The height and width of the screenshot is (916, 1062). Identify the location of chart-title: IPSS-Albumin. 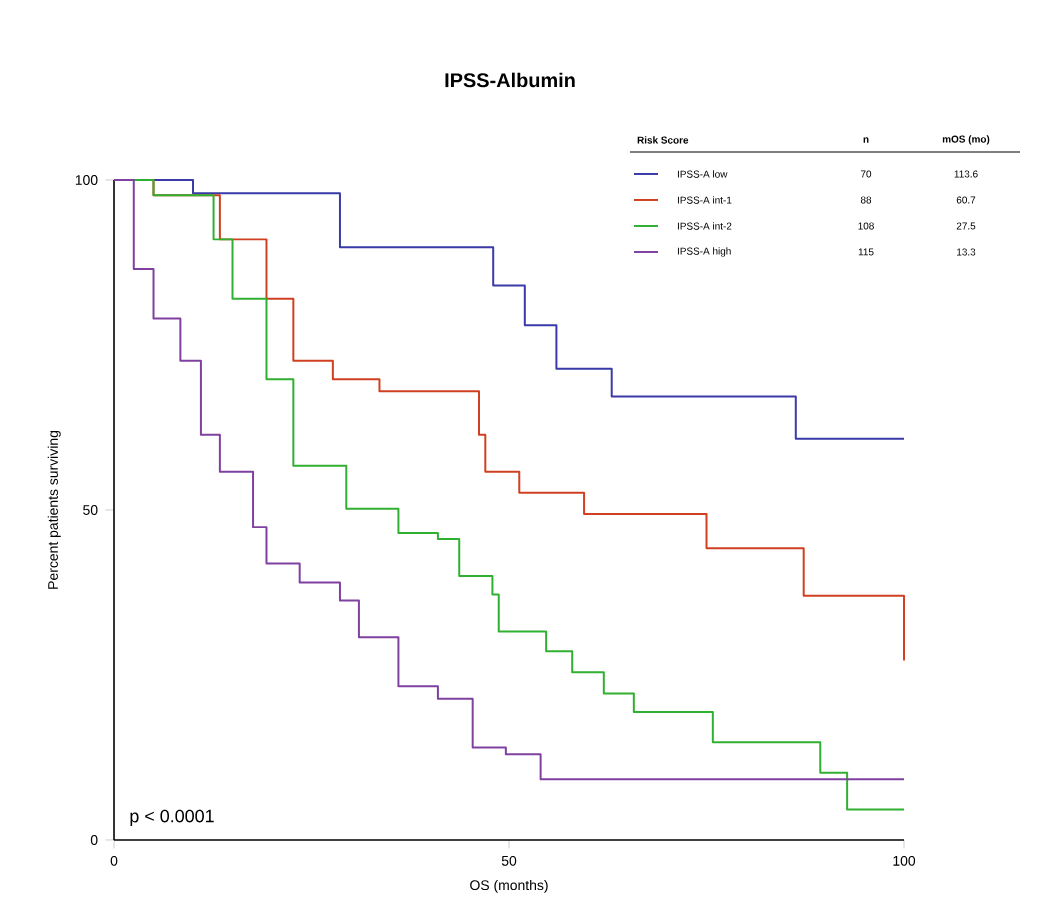
(510, 80).